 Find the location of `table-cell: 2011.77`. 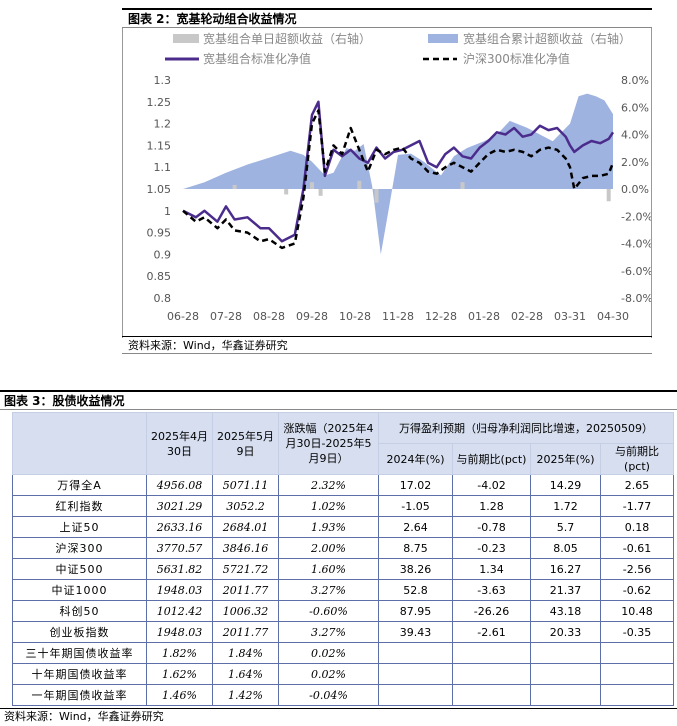

table-cell: 2011.77 is located at coordinates (245, 590).